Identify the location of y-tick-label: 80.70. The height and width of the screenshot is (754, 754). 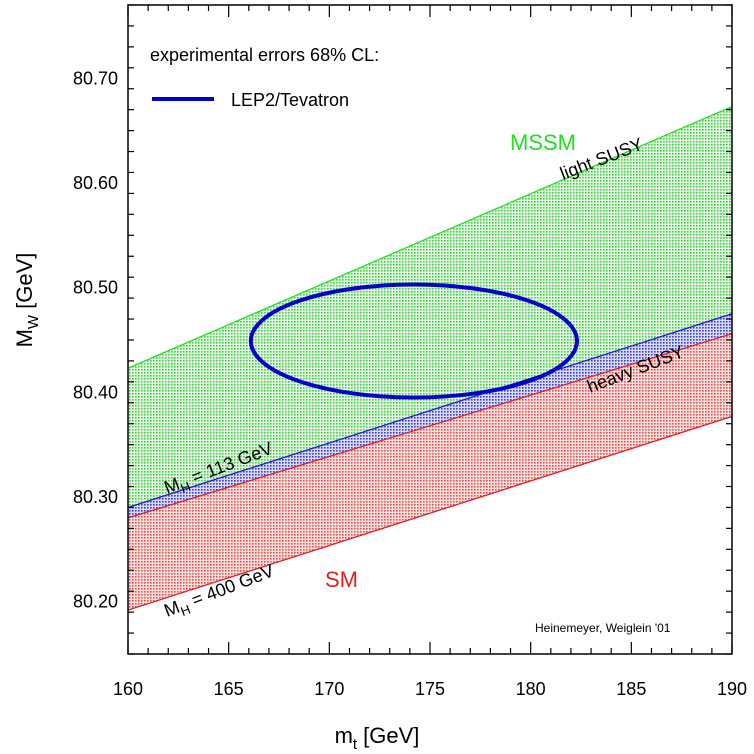
(95, 78).